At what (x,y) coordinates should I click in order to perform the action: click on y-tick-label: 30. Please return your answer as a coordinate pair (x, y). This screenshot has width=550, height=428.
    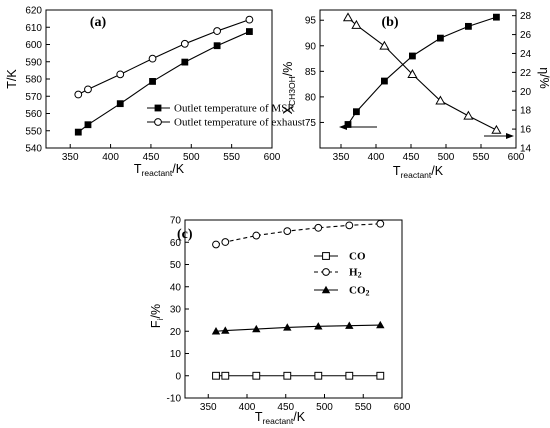
    Looking at the image, I should click on (176, 310).